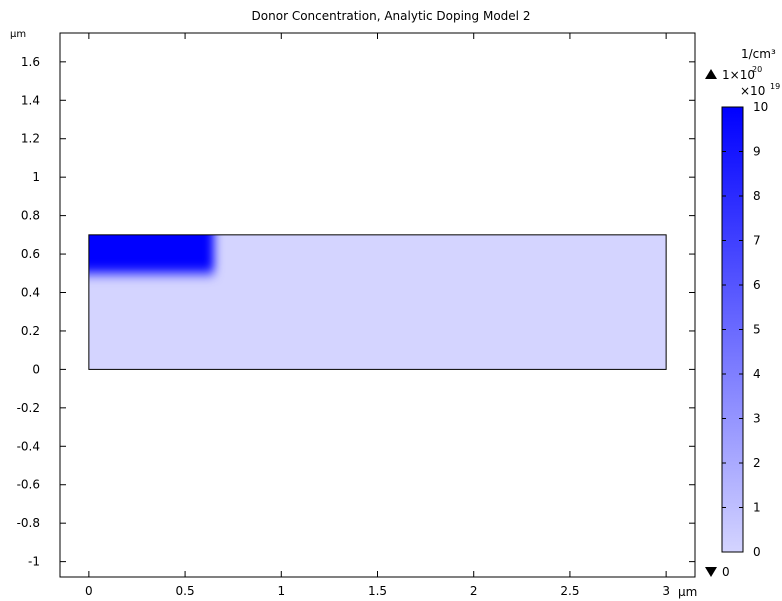 Image resolution: width=782 pixels, height=601 pixels. I want to click on colorbar-tick-label: 3, so click(757, 419).